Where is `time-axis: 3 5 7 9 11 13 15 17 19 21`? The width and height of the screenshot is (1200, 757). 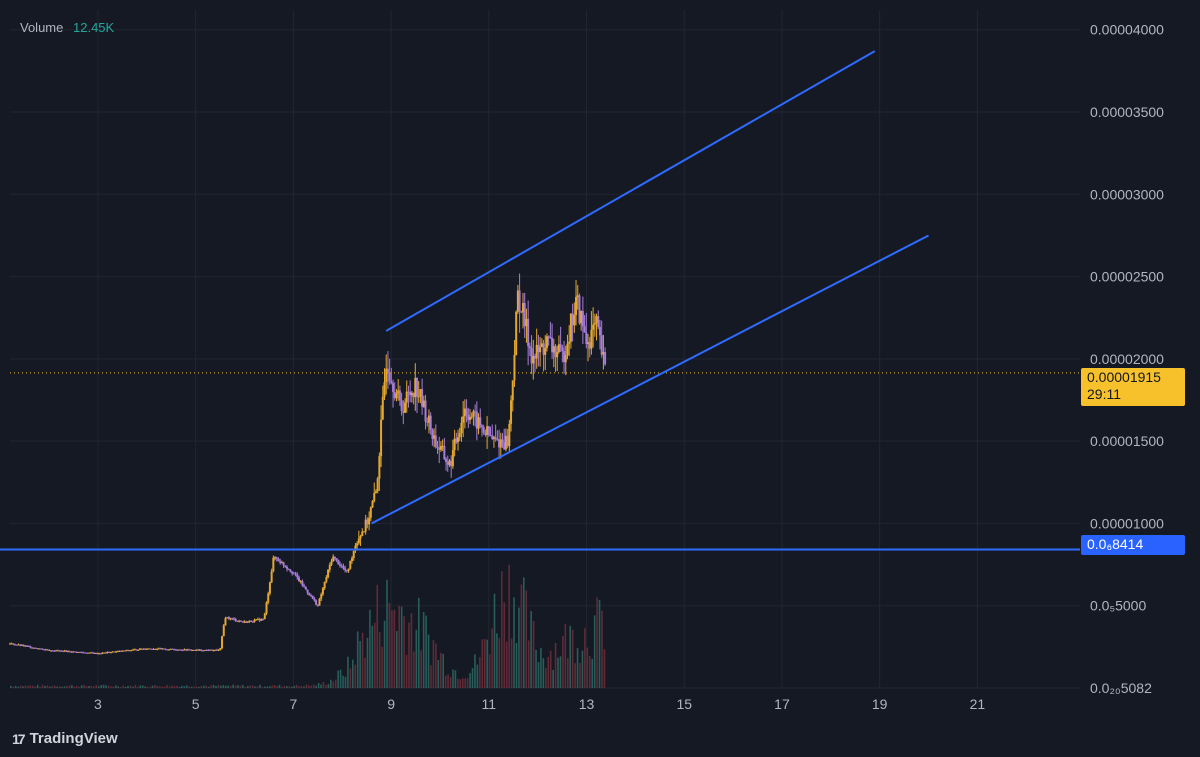 time-axis: 3 5 7 9 11 13 15 17 19 21 is located at coordinates (539, 704).